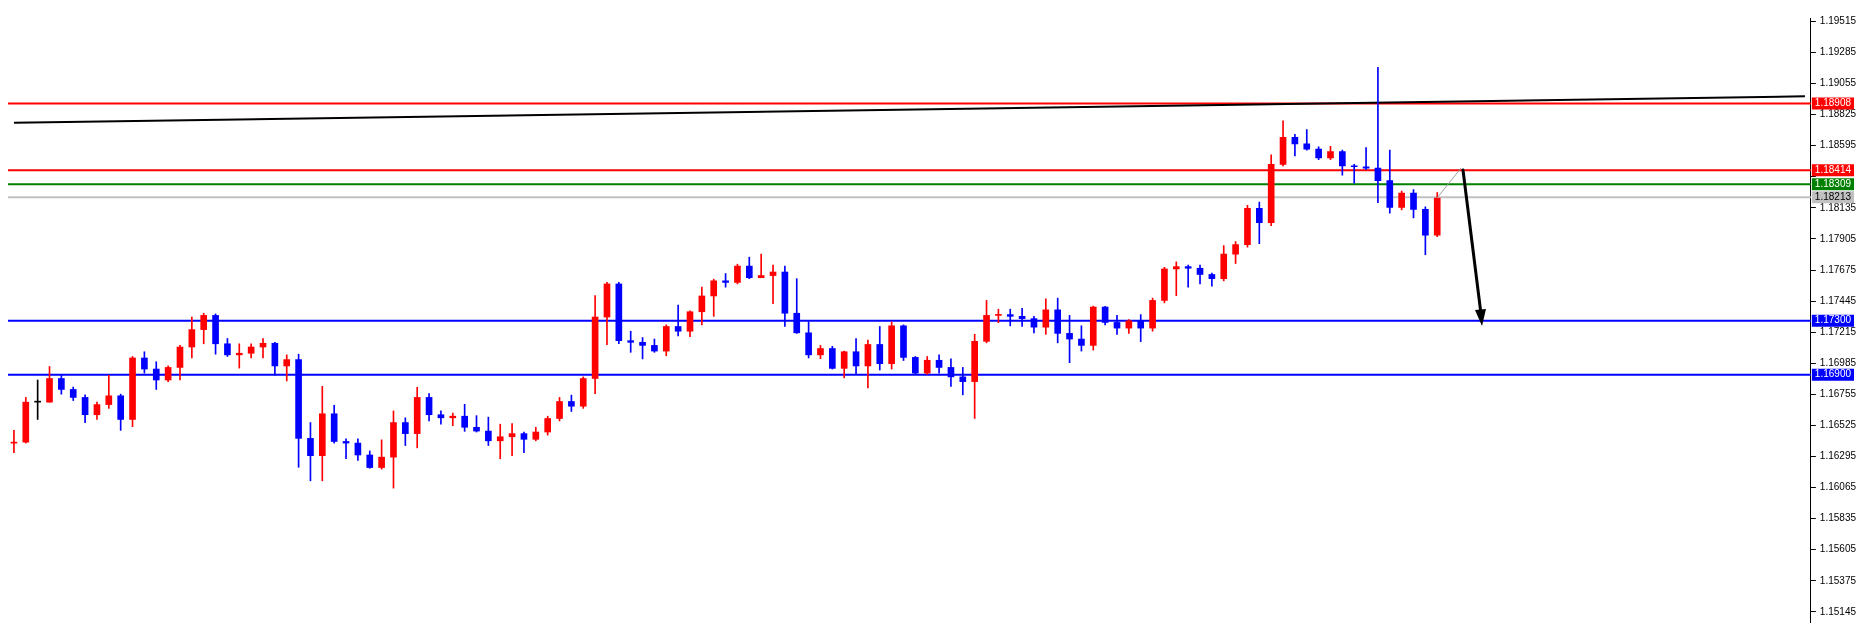 This screenshot has height=640, width=1868. Describe the element at coordinates (1838, 145) in the screenshot. I see `y-tick-label: 1.18595` at that location.